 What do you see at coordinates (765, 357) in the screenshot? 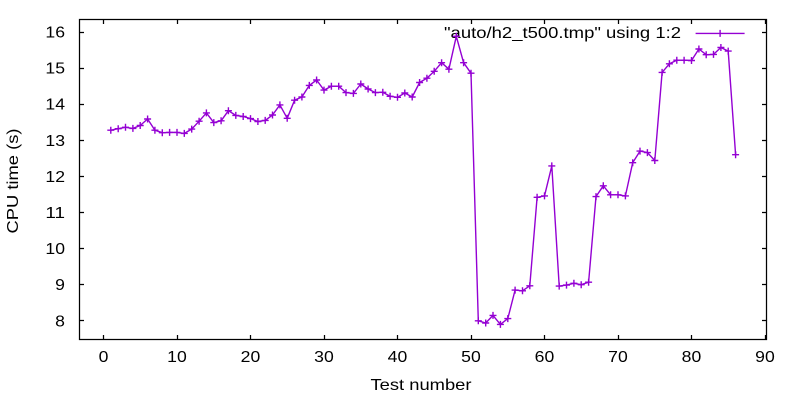
I see `svg-text: 90` at bounding box center [765, 357].